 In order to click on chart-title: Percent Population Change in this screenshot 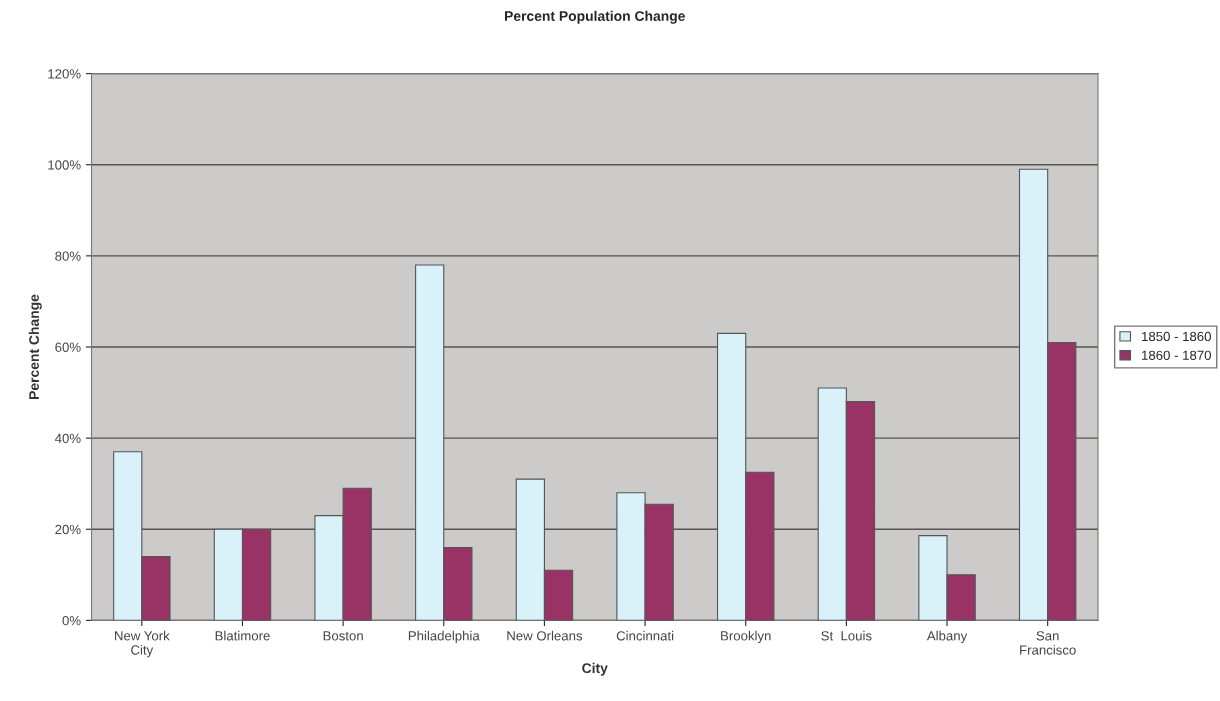, I will do `click(595, 17)`.